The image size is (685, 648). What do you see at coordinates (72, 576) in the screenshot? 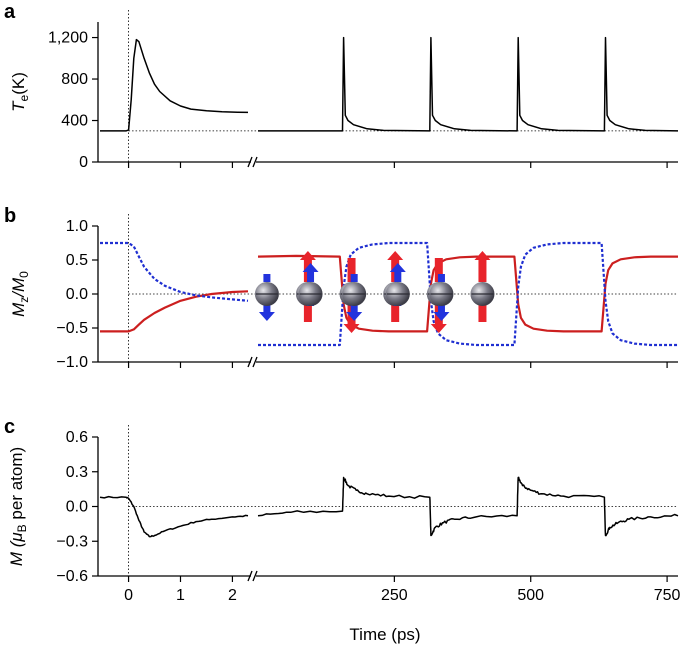
I see `y-tick-label: −0.6` at bounding box center [72, 576].